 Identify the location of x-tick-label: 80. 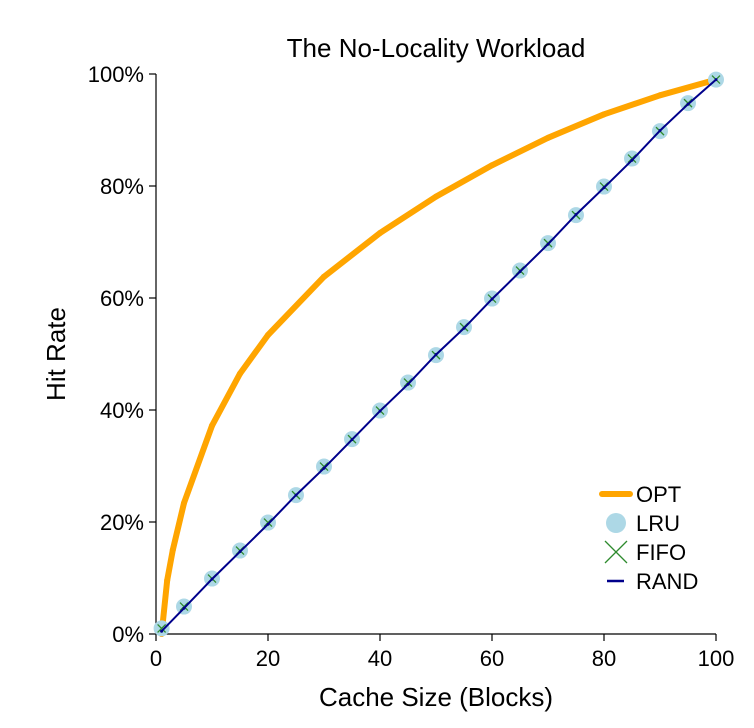
(604, 658).